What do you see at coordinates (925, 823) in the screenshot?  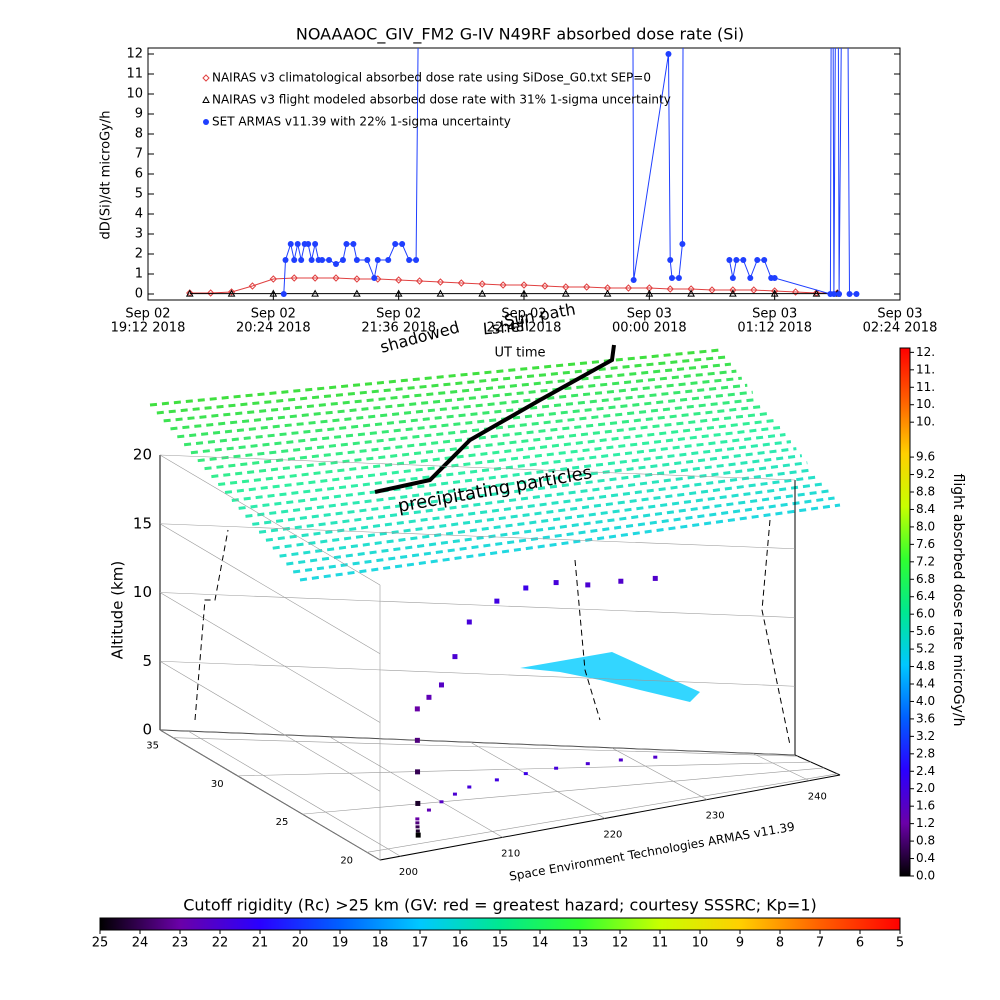 I see `colorbar-tick-label: 1.2` at bounding box center [925, 823].